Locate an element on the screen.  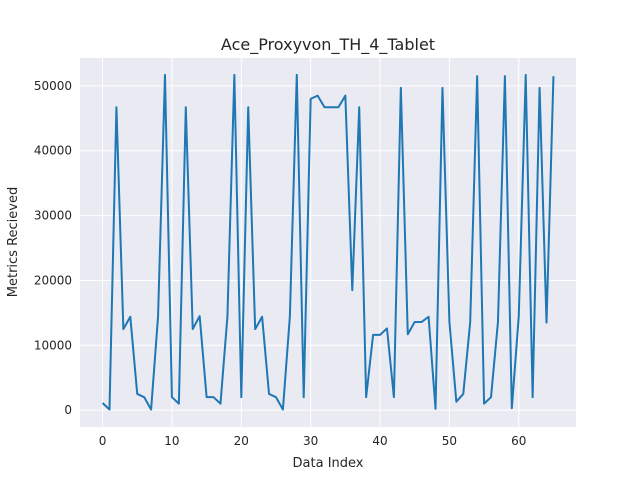
y-tick-label: 20000 is located at coordinates (53, 280).